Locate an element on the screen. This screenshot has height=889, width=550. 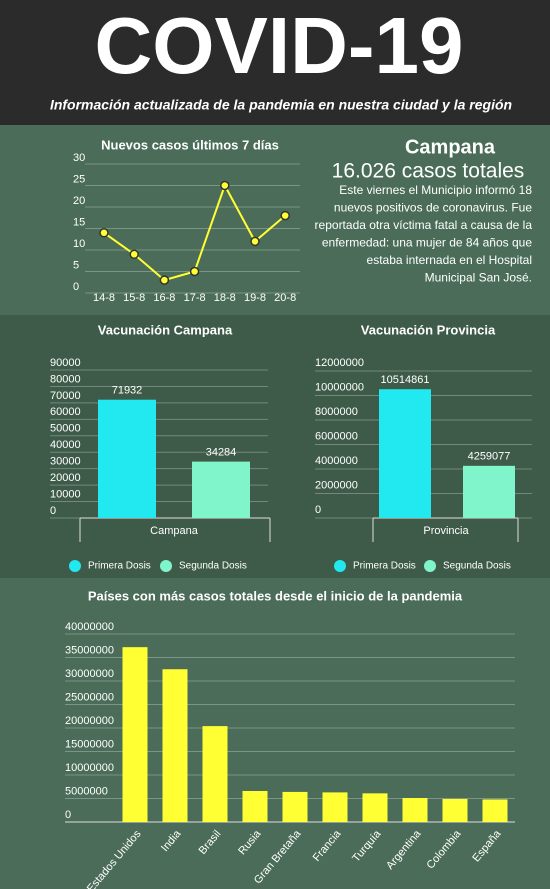
text-line: Este viernes el Municipio informó 18 is located at coordinates (435, 190).